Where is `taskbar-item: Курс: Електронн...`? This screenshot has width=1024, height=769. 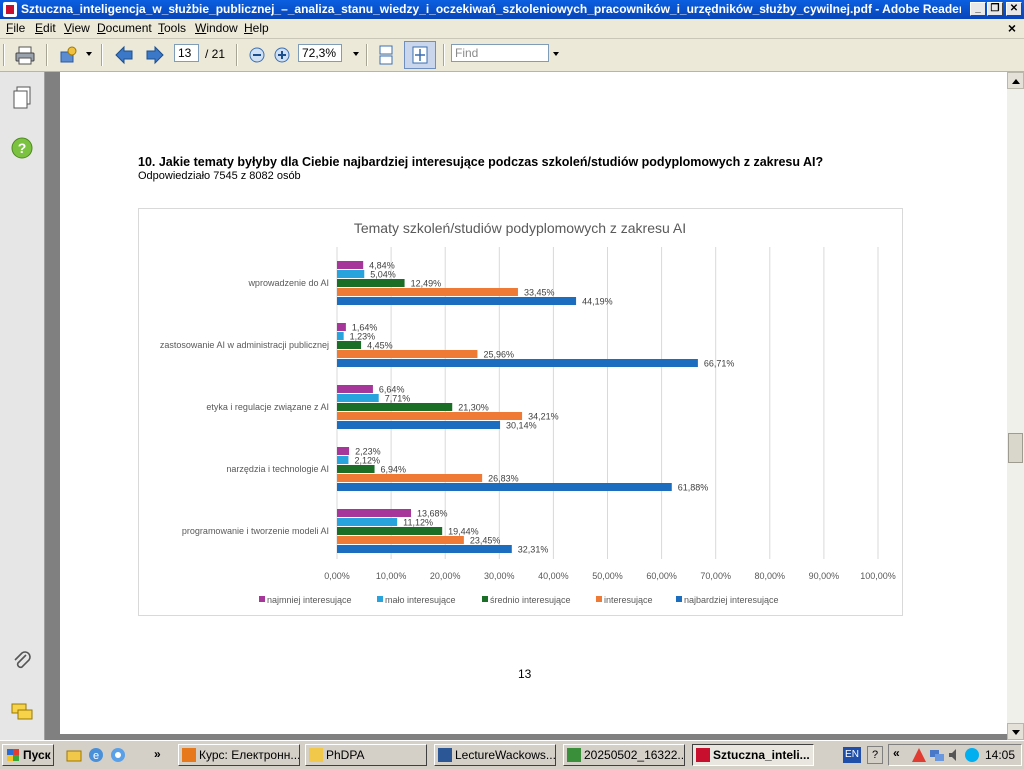
taskbar-item: Курс: Електронн... is located at coordinates (239, 755).